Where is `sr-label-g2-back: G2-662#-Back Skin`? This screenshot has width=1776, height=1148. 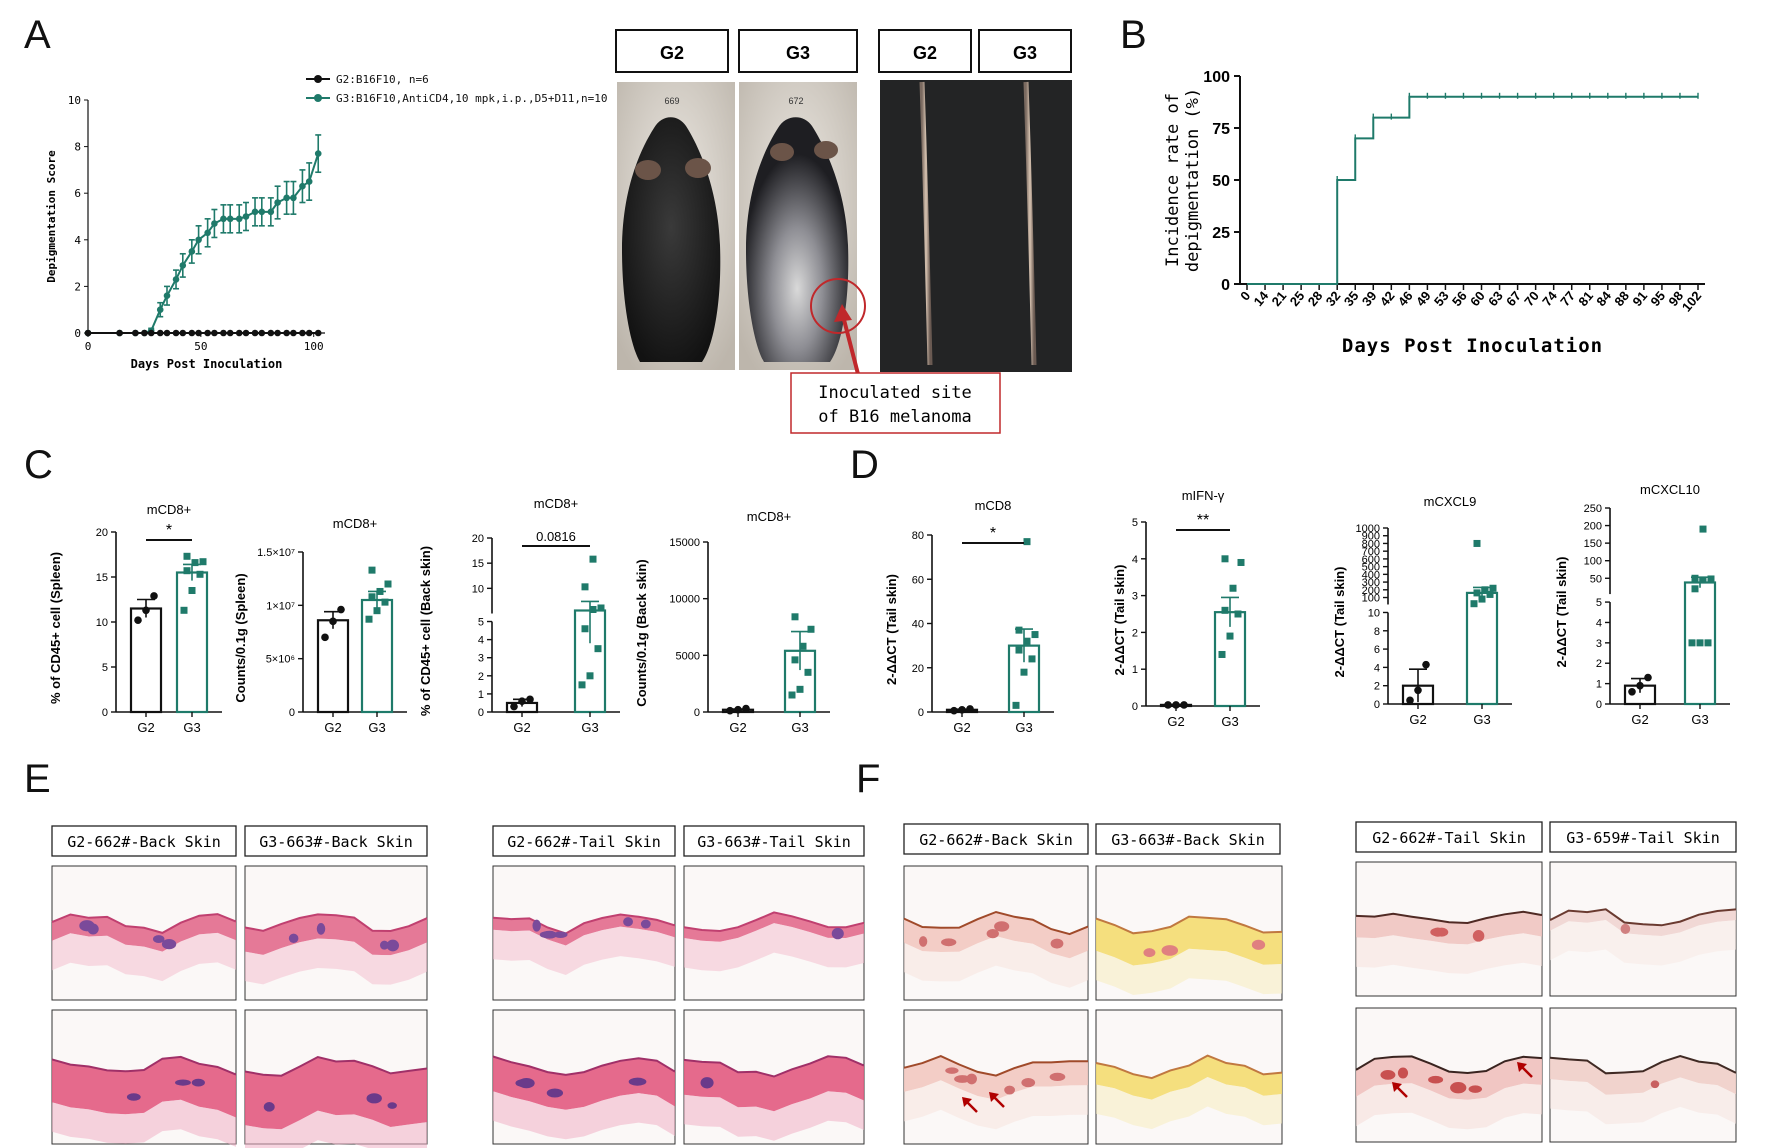 sr-label-g2-back: G2-662#-Back Skin is located at coordinates (996, 840).